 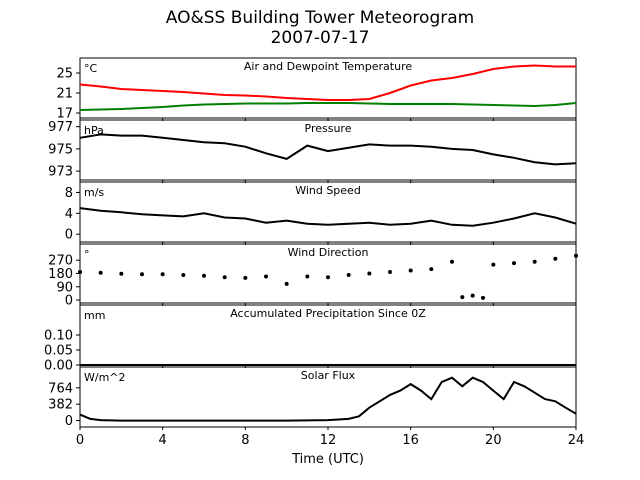 What do you see at coordinates (328, 66) in the screenshot?
I see `panel-title: Air and Dewpoint Temperature` at bounding box center [328, 66].